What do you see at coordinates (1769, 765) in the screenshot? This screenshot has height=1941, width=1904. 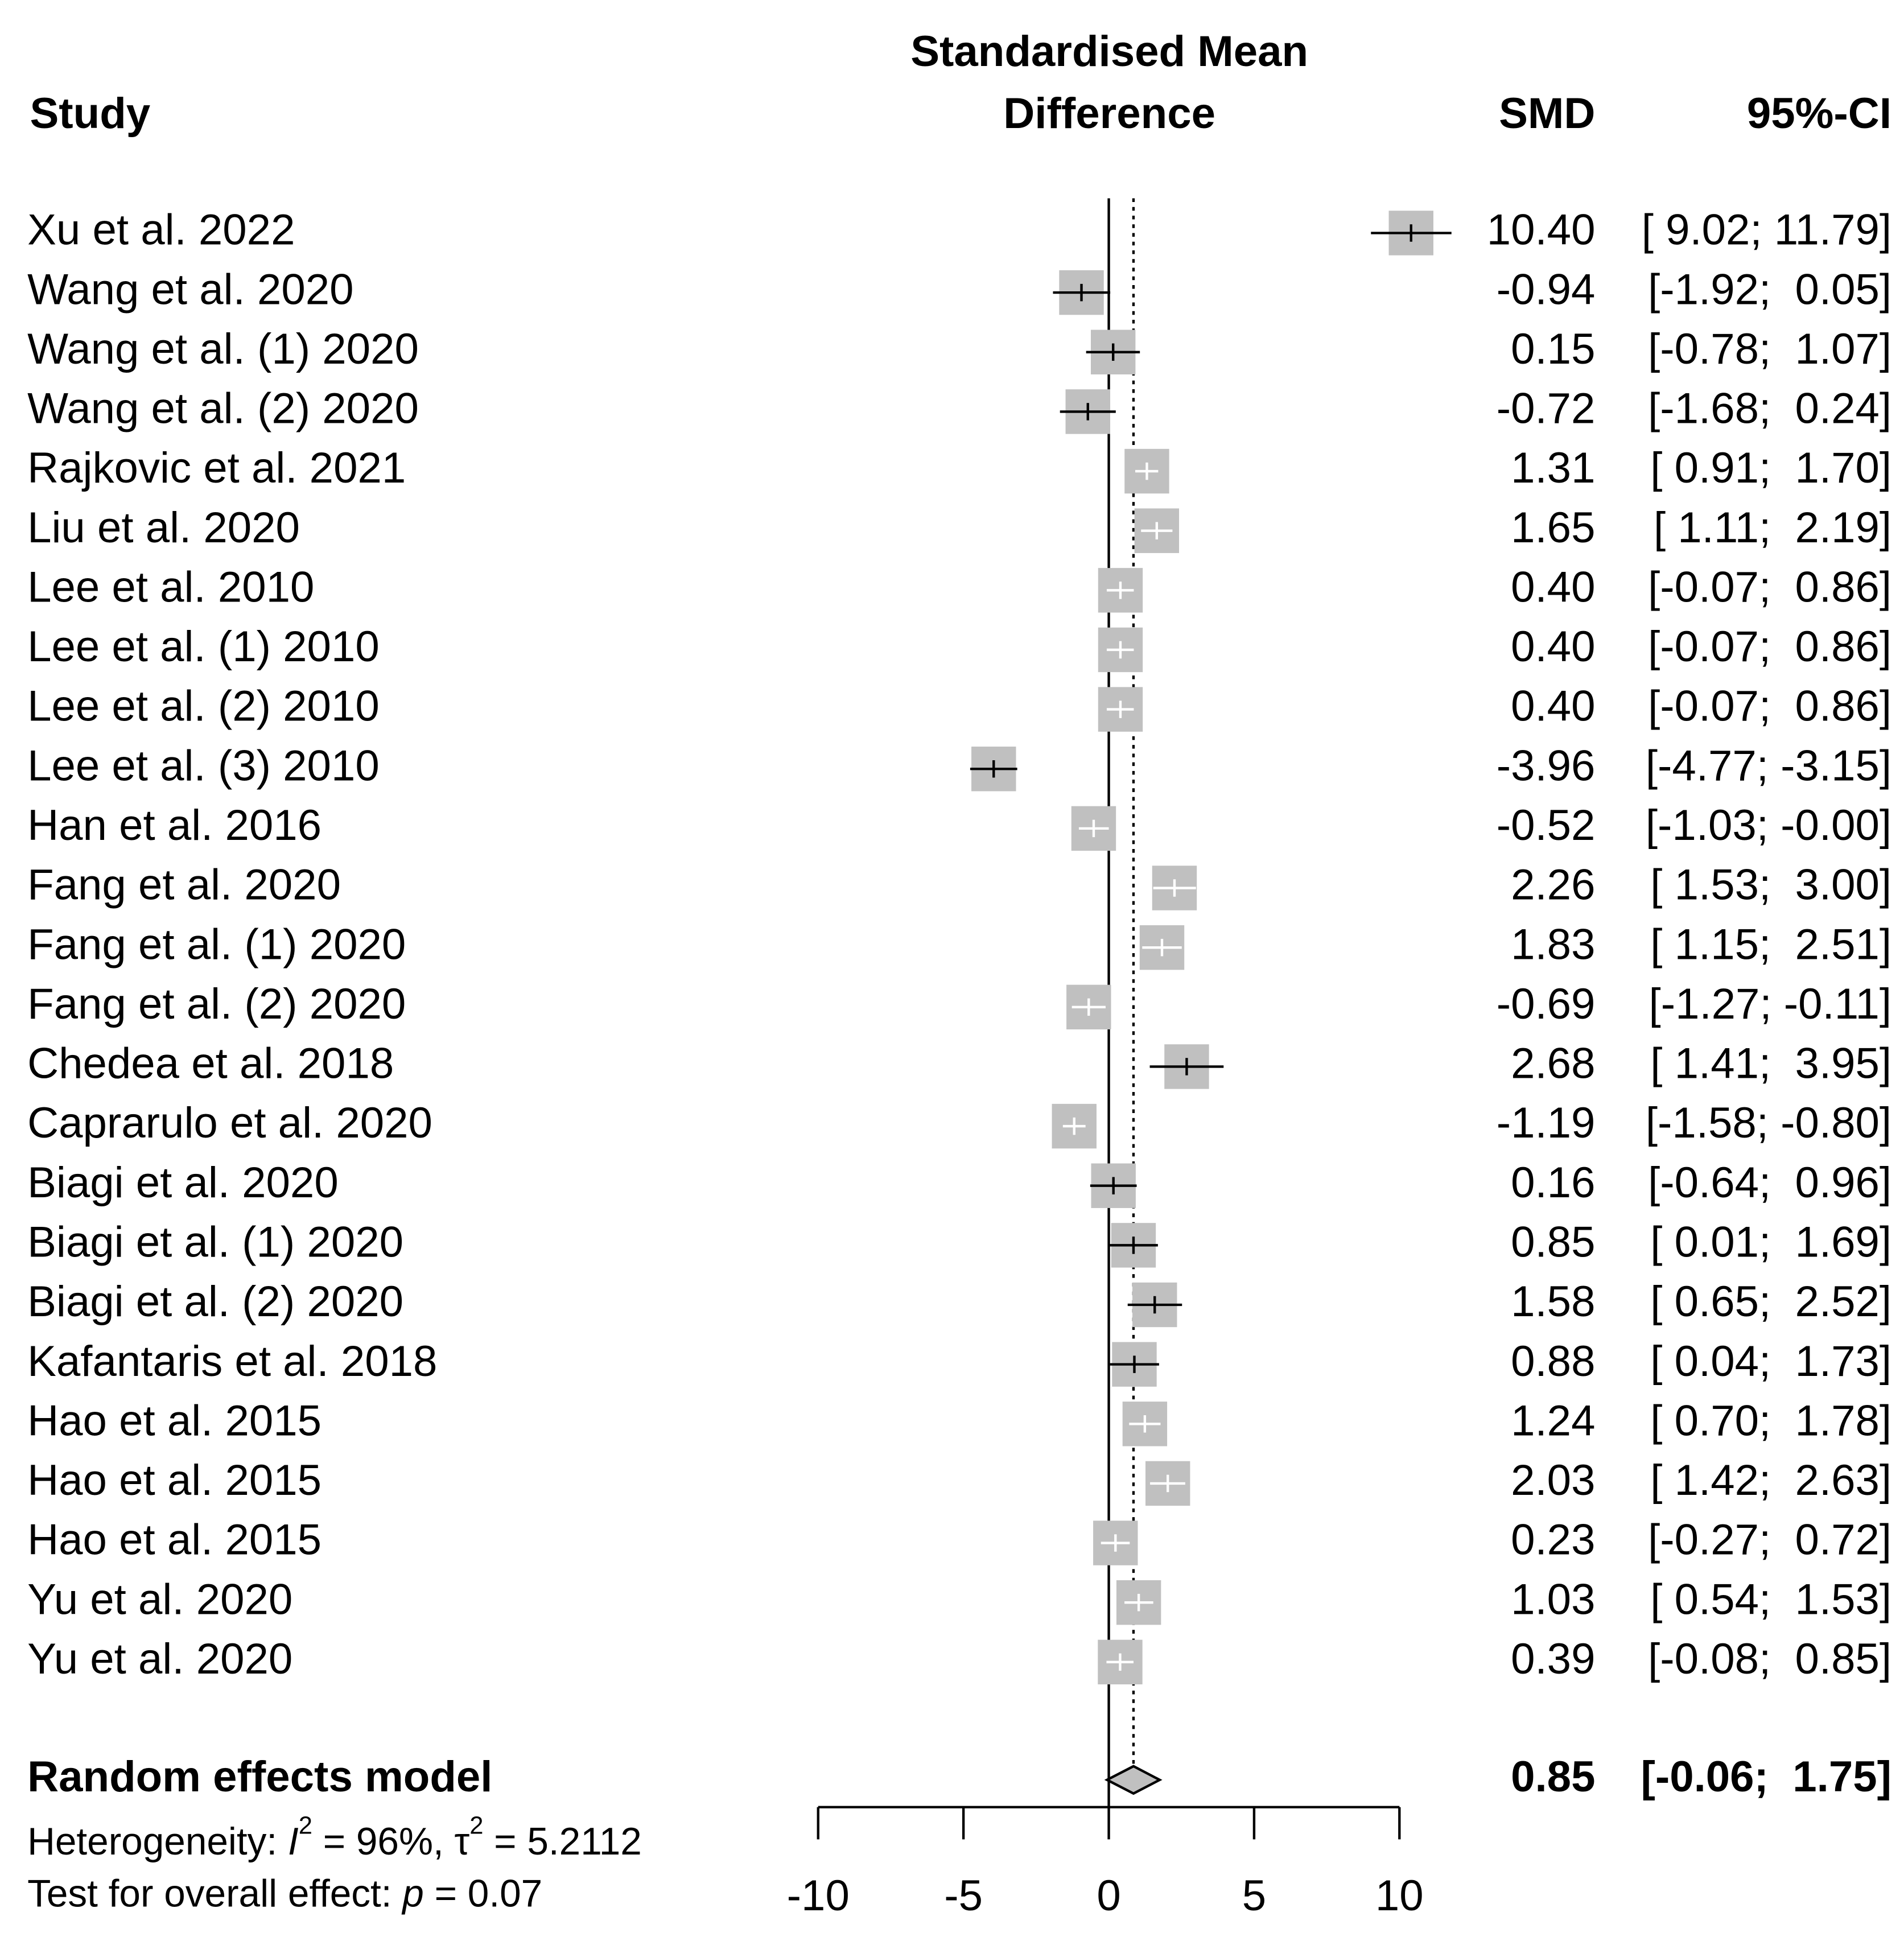 I see `ci-label: [-4.77; -3.15]` at bounding box center [1769, 765].